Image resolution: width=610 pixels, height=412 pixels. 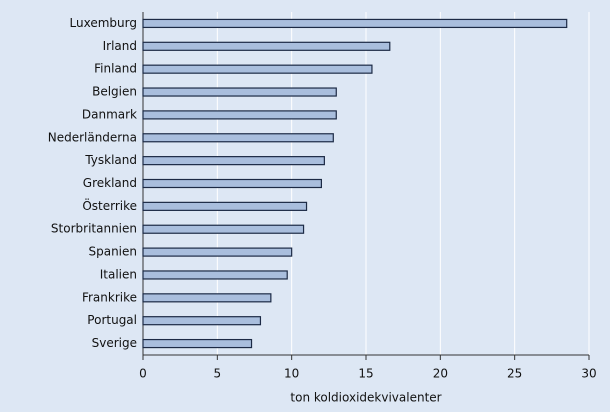 What do you see at coordinates (218, 374) in the screenshot?
I see `x-tick-label: 5` at bounding box center [218, 374].